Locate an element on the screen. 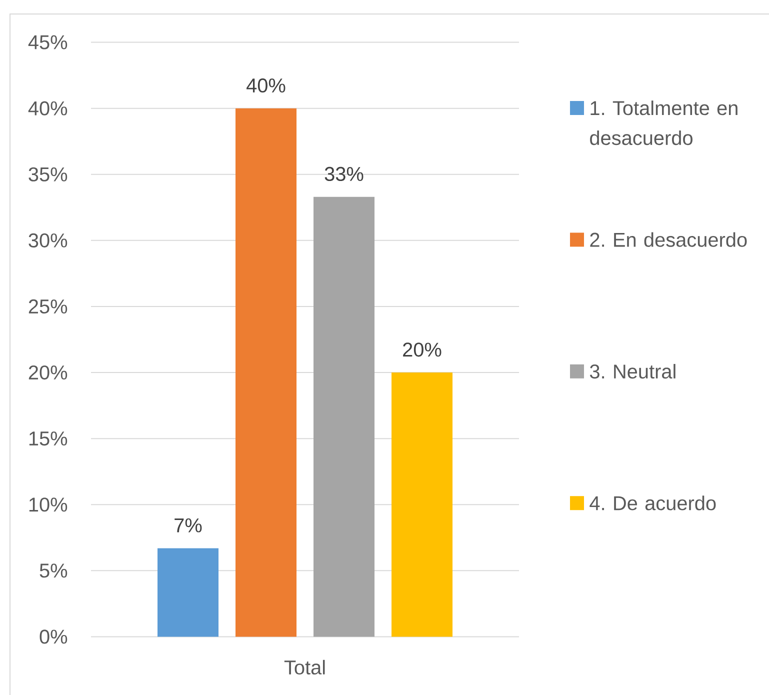  y-tick-label: 0% is located at coordinates (54, 637).